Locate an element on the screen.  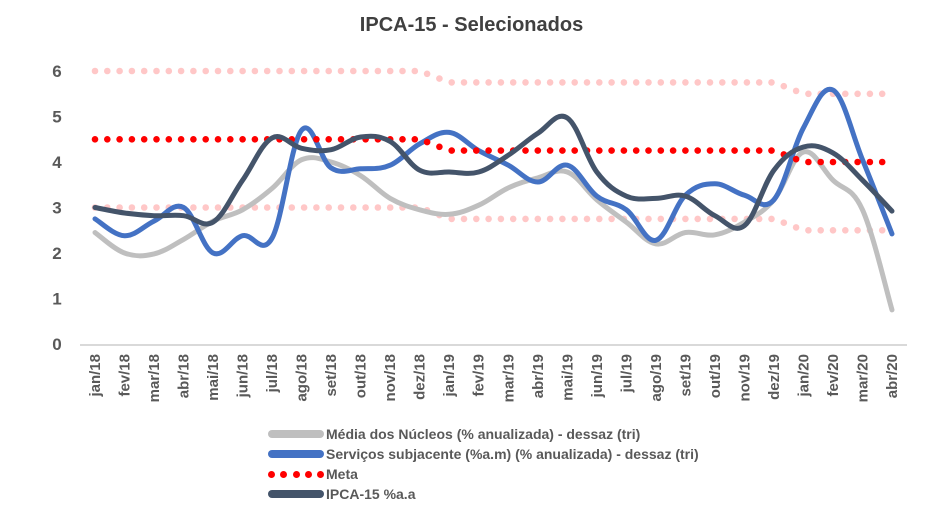
x-tick-label: mar/19 is located at coordinates (508, 378).